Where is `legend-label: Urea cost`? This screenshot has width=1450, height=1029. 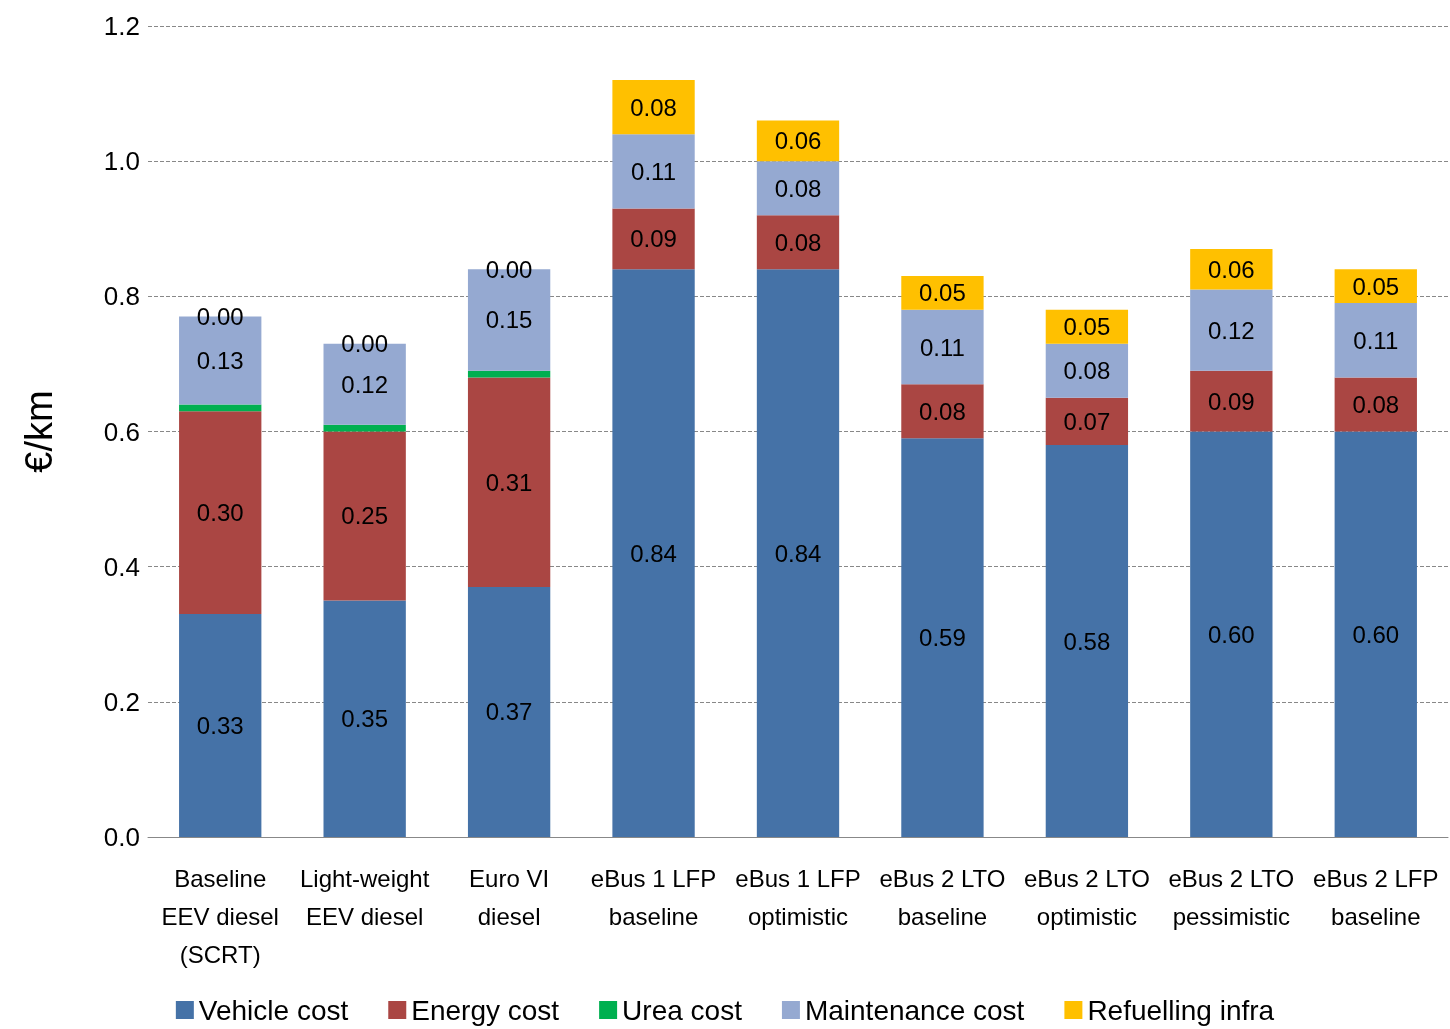 legend-label: Urea cost is located at coordinates (682, 1010).